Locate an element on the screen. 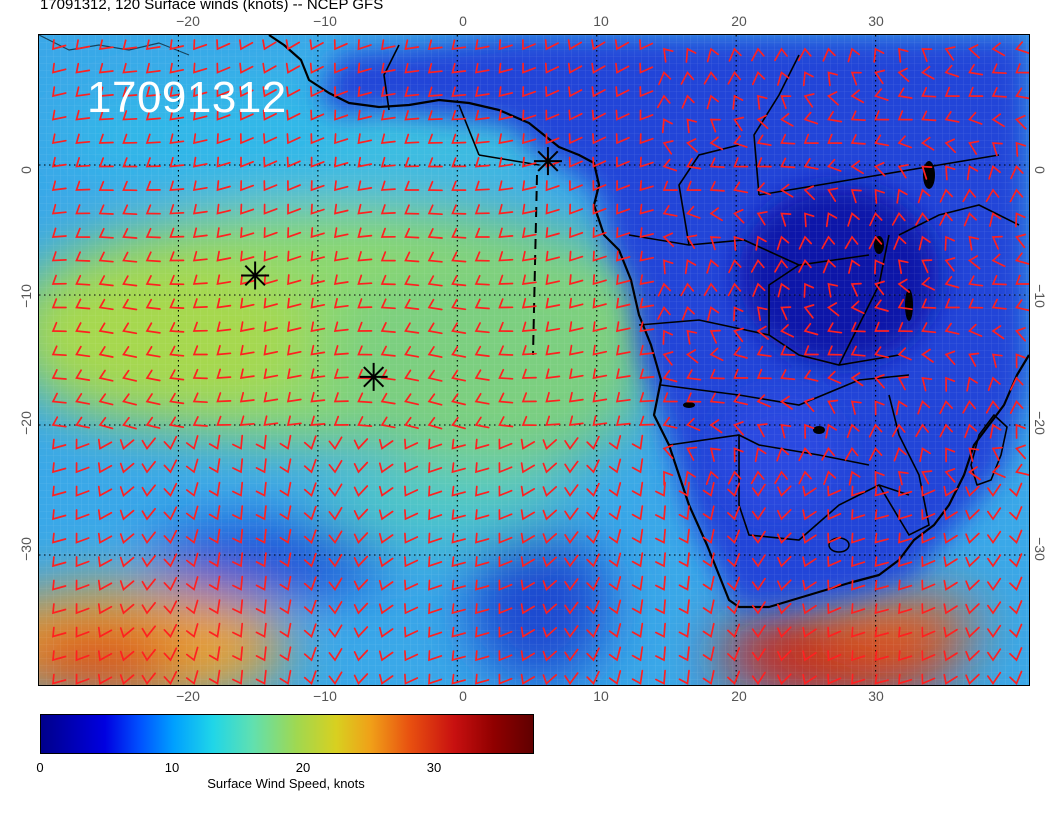 The height and width of the screenshot is (816, 1056). lakes is located at coordinates (809, 357).